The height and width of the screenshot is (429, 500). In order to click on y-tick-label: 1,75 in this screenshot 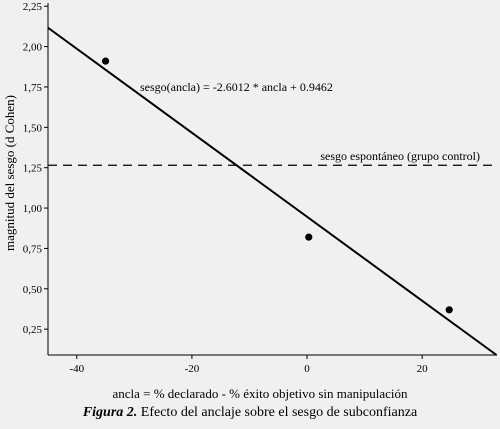, I will do `click(33, 88)`.